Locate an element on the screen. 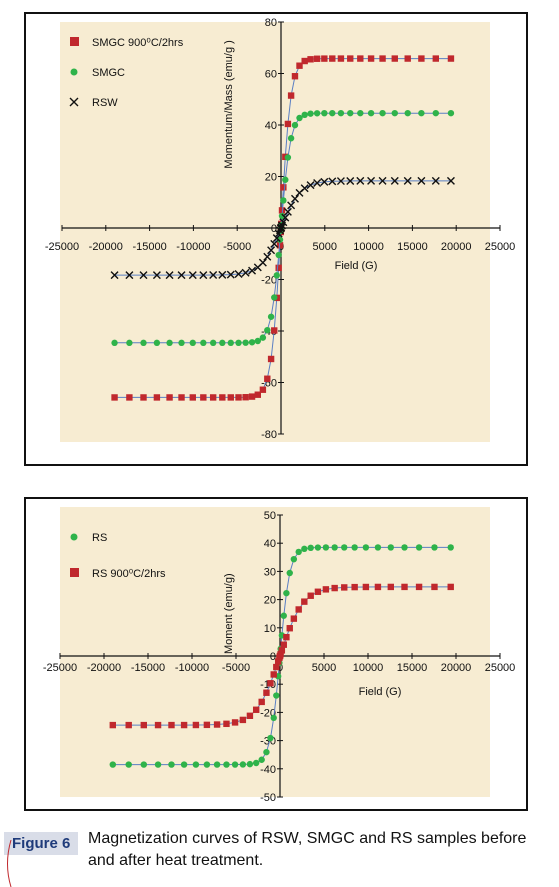 The width and height of the screenshot is (559, 887). x-tick-label: 5000 is located at coordinates (325, 247).